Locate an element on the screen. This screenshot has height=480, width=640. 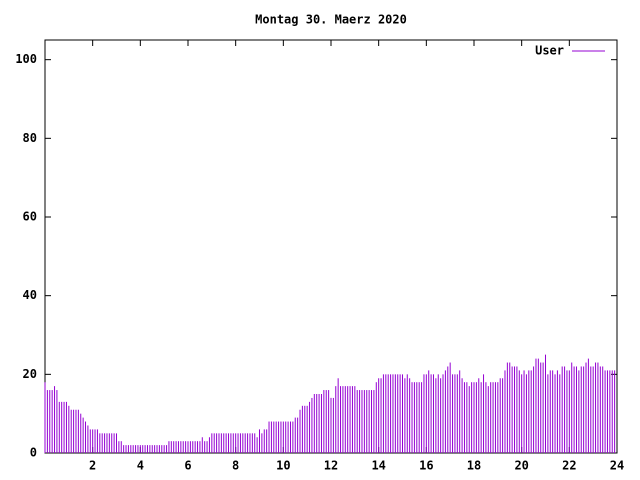
x-tick-label: 8 is located at coordinates (235, 466).